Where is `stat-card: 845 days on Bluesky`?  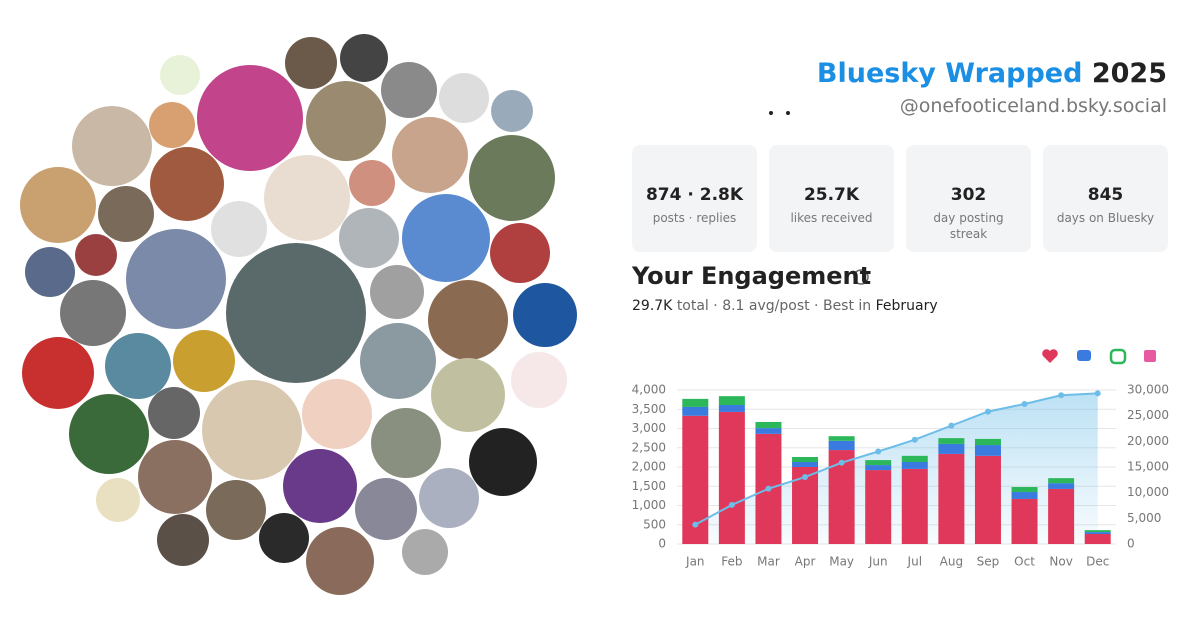 stat-card: 845 days on Bluesky is located at coordinates (1105, 198).